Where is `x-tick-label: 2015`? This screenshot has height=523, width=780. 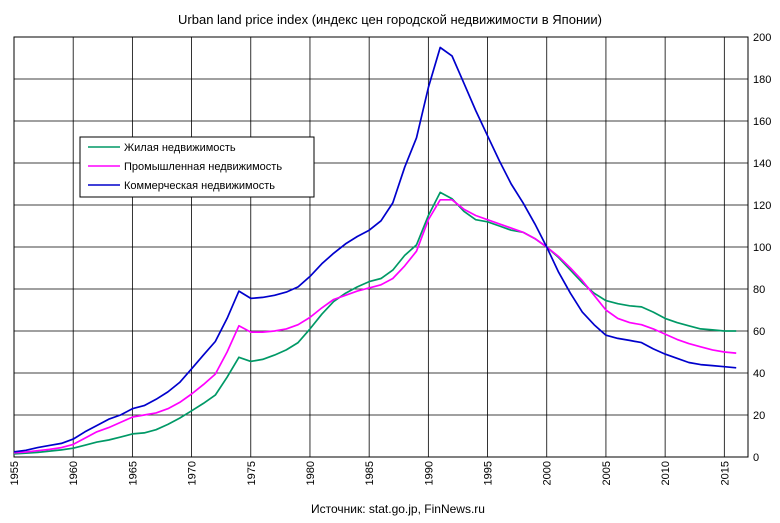 x-tick-label: 2015 is located at coordinates (725, 473).